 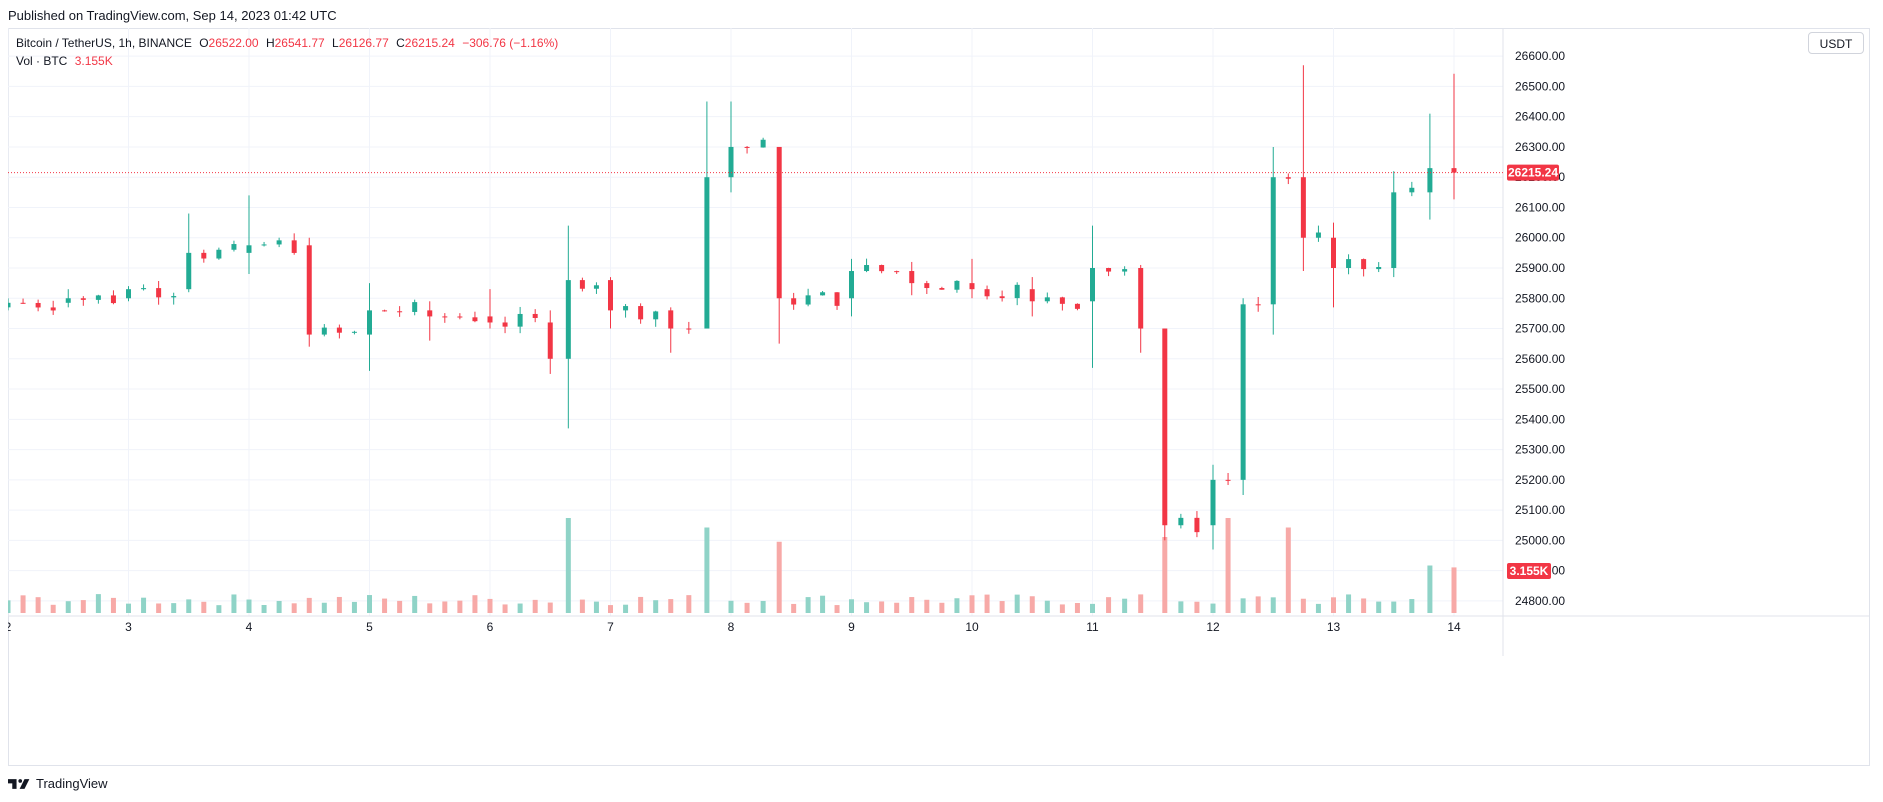 What do you see at coordinates (1213, 627) in the screenshot?
I see `x-tick-label: 12` at bounding box center [1213, 627].